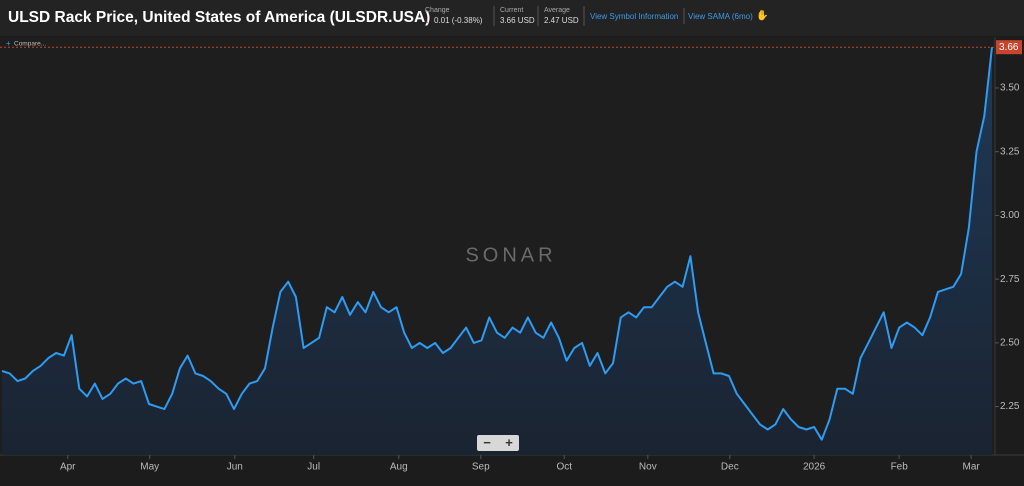 This screenshot has width=1024, height=486. I want to click on average-label: Average, so click(557, 10).